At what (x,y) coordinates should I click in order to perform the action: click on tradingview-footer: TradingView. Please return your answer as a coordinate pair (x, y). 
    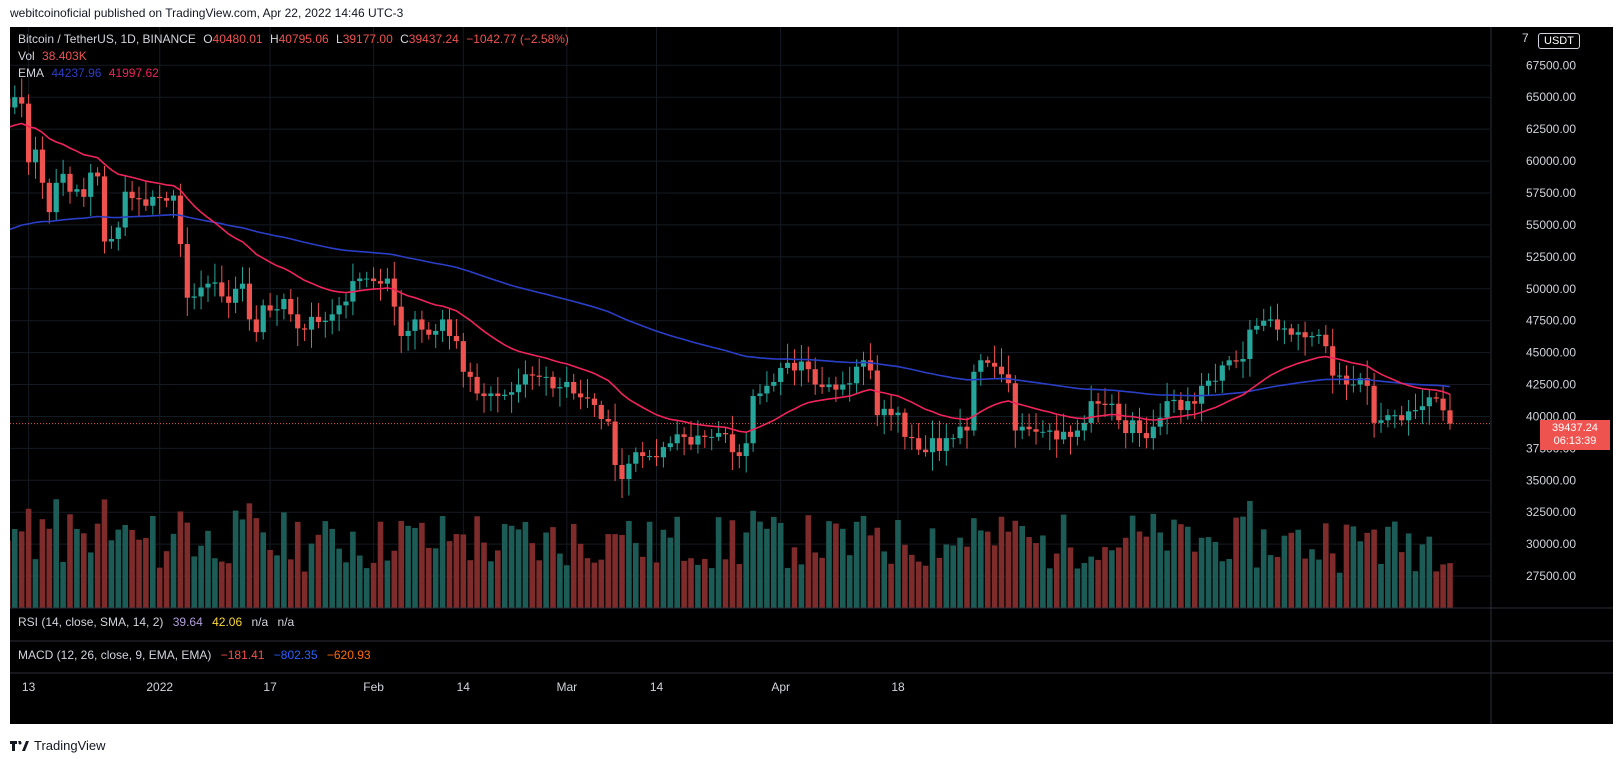
    Looking at the image, I should click on (58, 745).